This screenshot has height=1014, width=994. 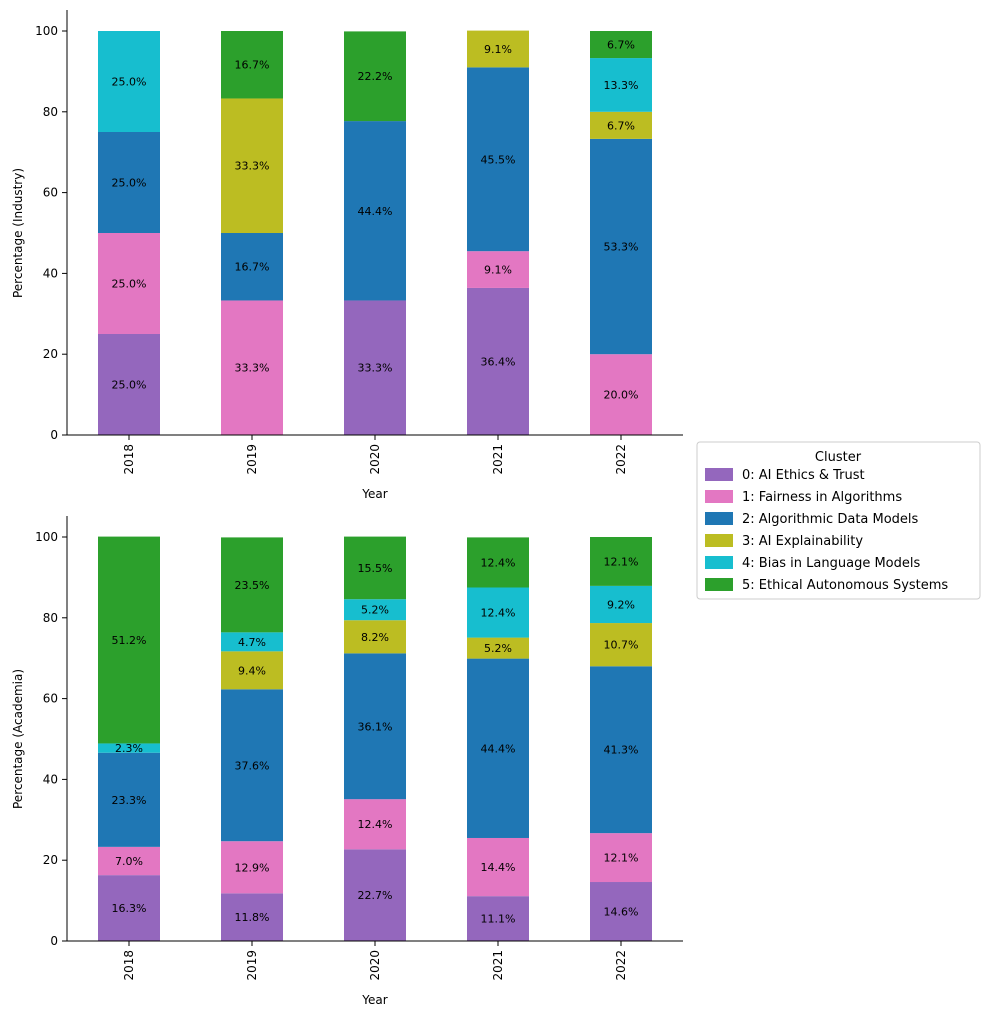 What do you see at coordinates (621, 912) in the screenshot?
I see `bar-value-label: 14.6%` at bounding box center [621, 912].